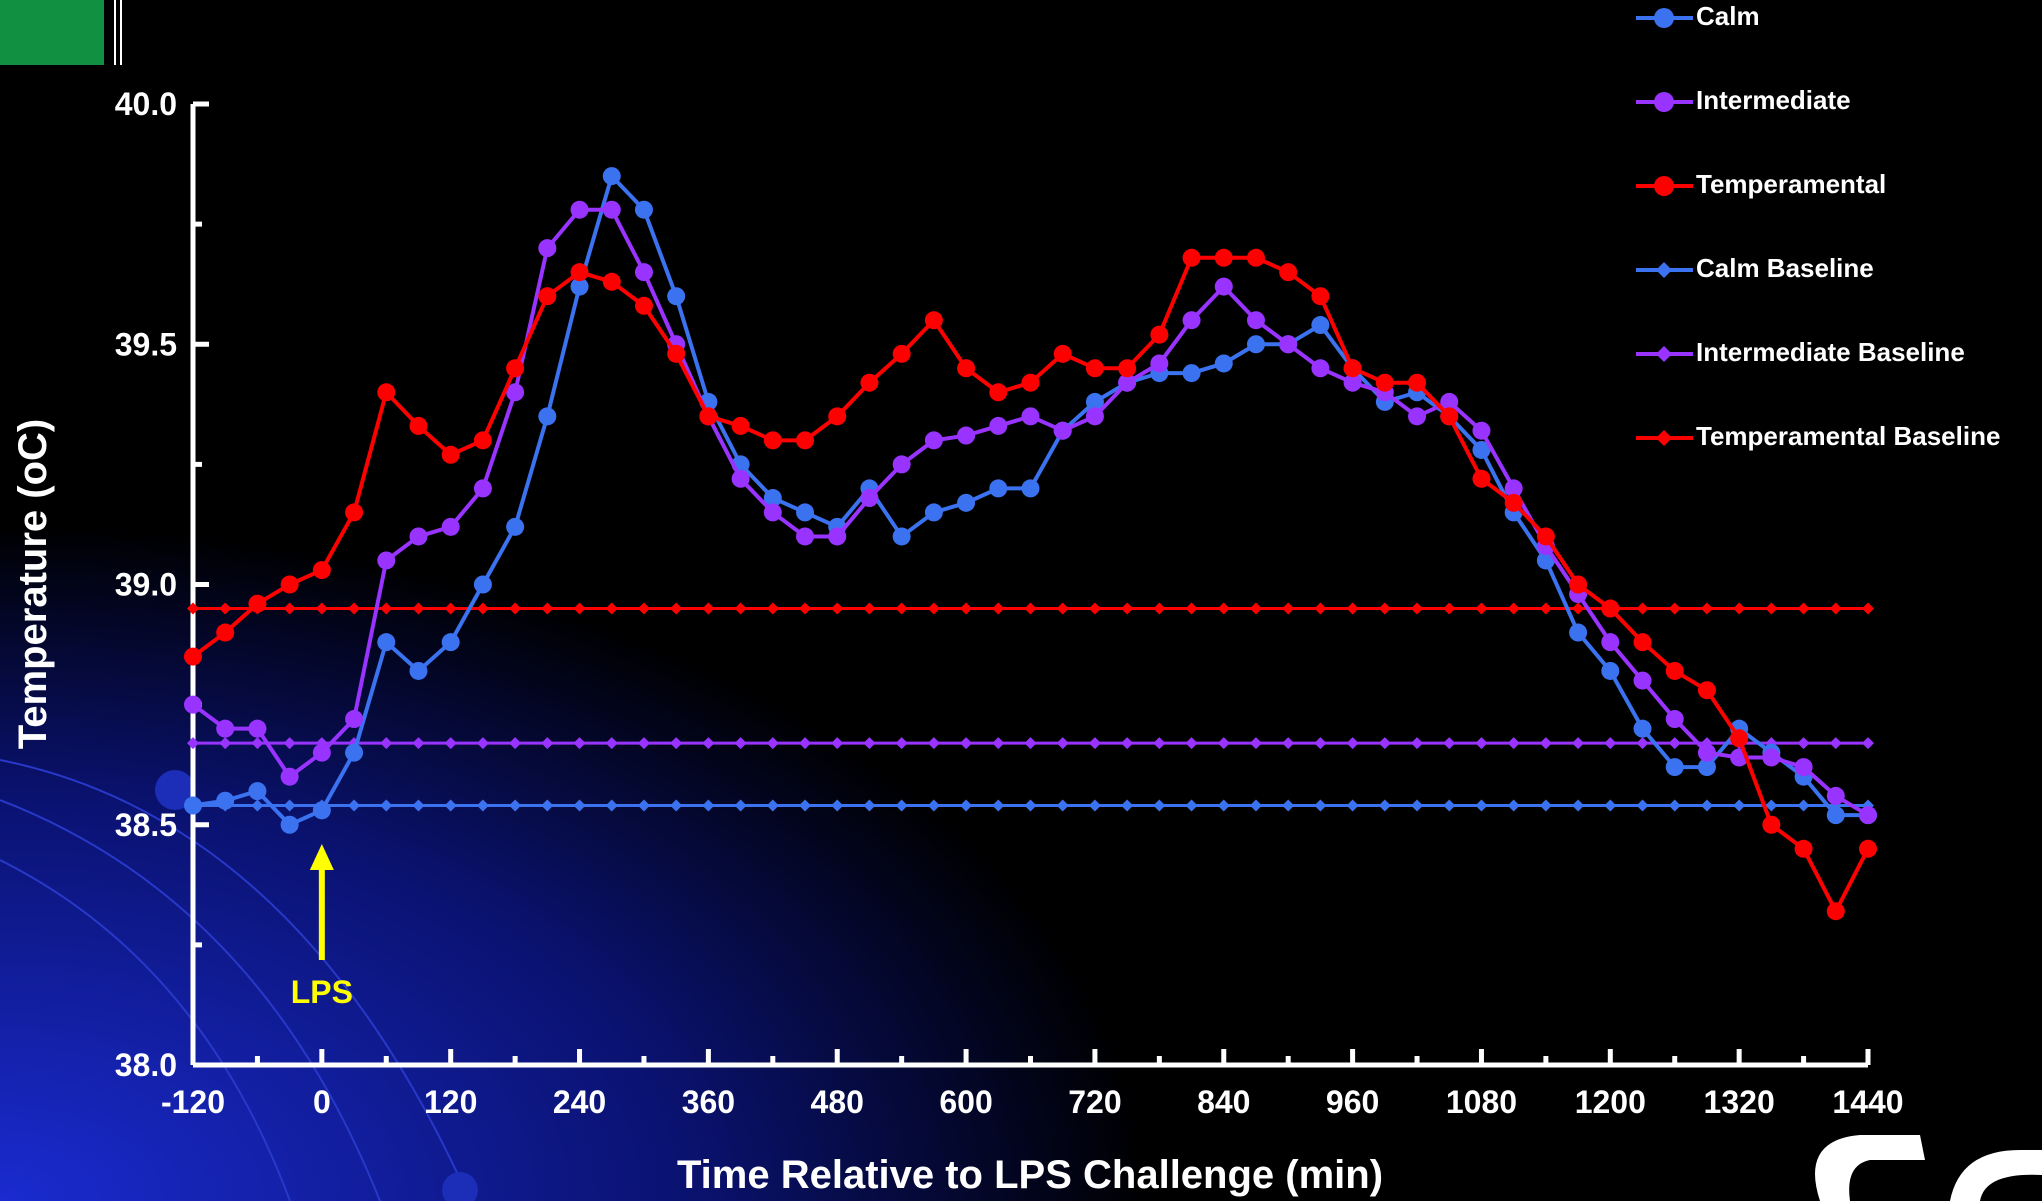  What do you see at coordinates (1773, 100) in the screenshot?
I see `legend-label: Intermediate` at bounding box center [1773, 100].